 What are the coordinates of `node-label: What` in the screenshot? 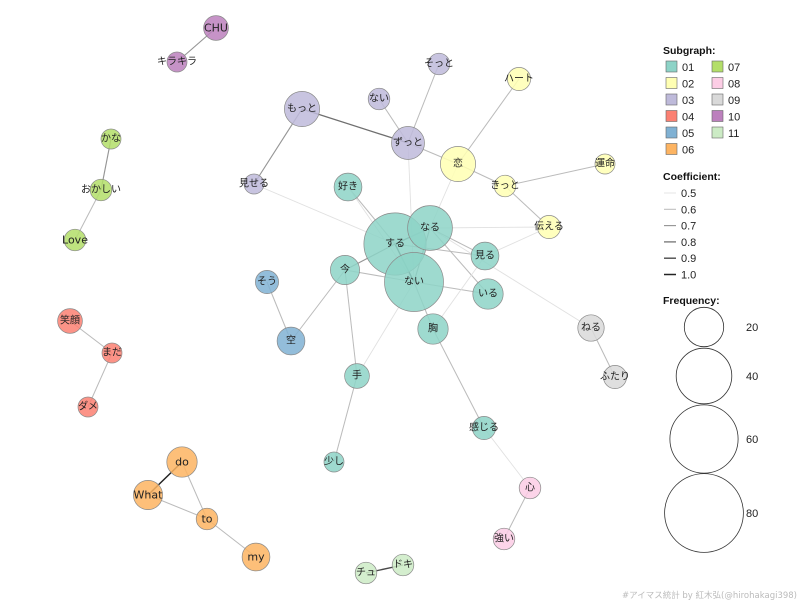 It's located at (149, 495).